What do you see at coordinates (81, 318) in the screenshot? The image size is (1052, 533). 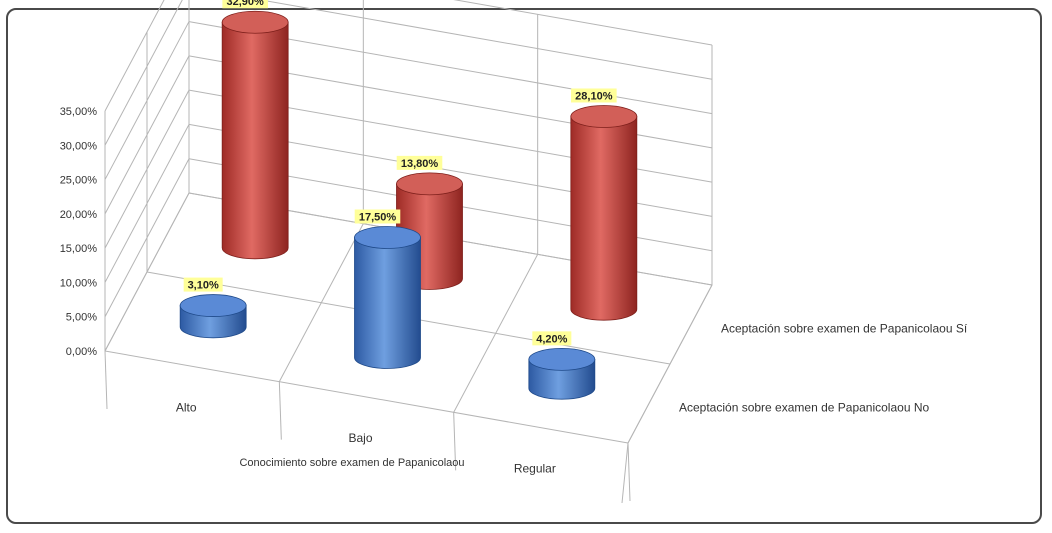 I see `y-tick-label: 5,00%` at bounding box center [81, 318].